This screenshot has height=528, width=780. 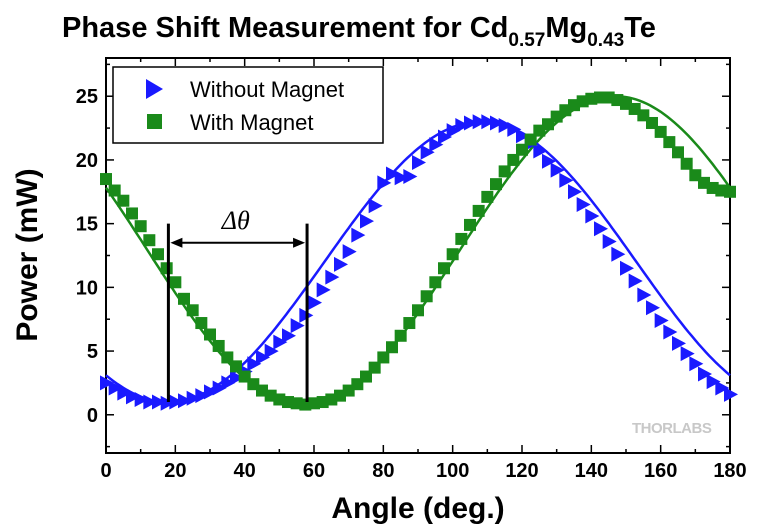 I want to click on phase-shift-annotation: Δθ, so click(x=237, y=304).